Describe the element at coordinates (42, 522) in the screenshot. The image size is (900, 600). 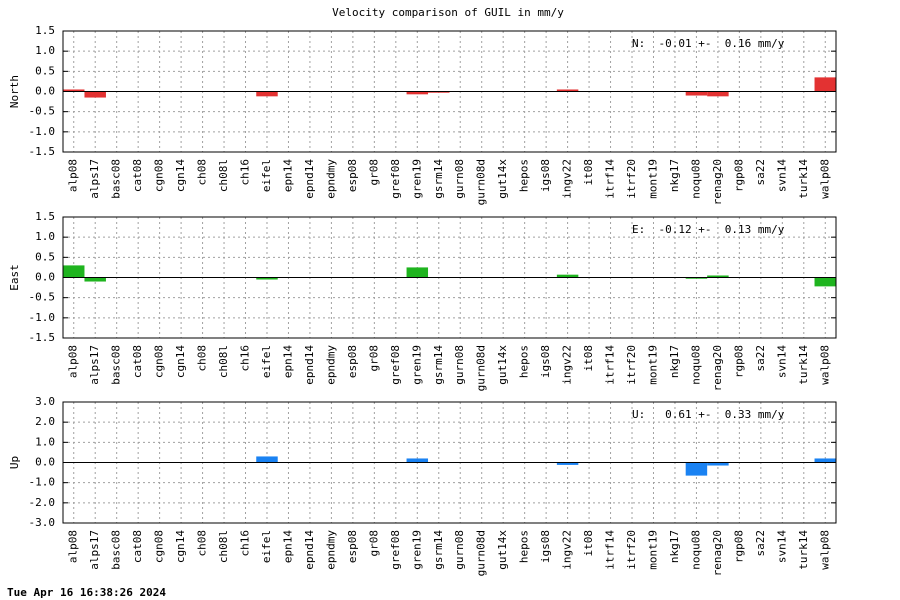
I see `y-tick-label: -3.0` at that location.